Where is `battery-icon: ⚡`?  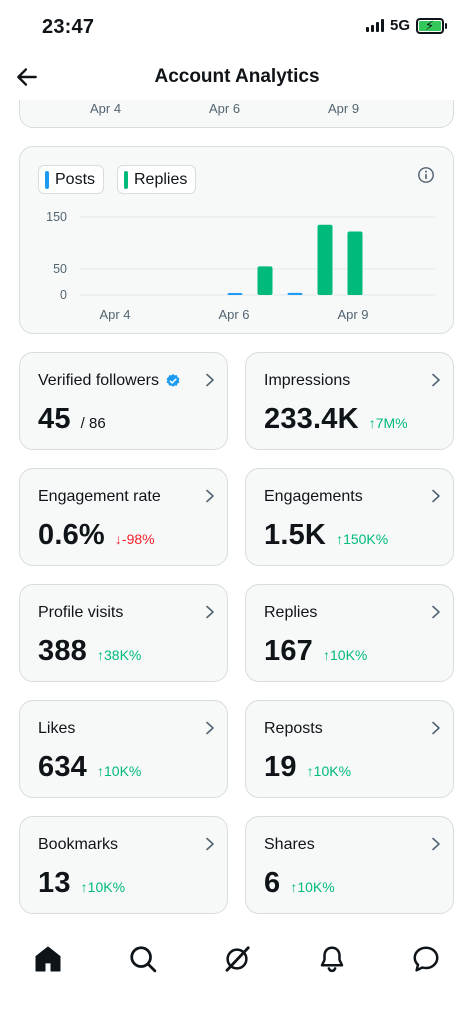 battery-icon: ⚡ is located at coordinates (431, 25).